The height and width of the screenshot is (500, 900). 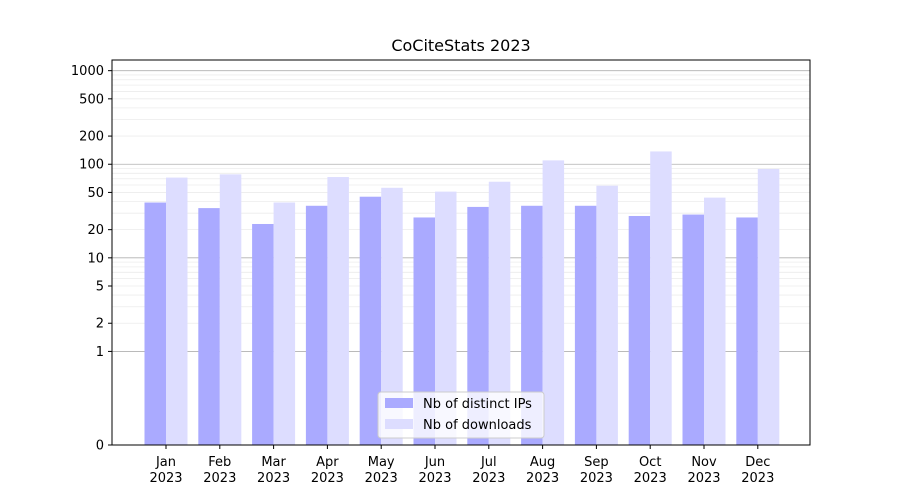 What do you see at coordinates (704, 462) in the screenshot?
I see `x-tick-label-month: Nov` at bounding box center [704, 462].